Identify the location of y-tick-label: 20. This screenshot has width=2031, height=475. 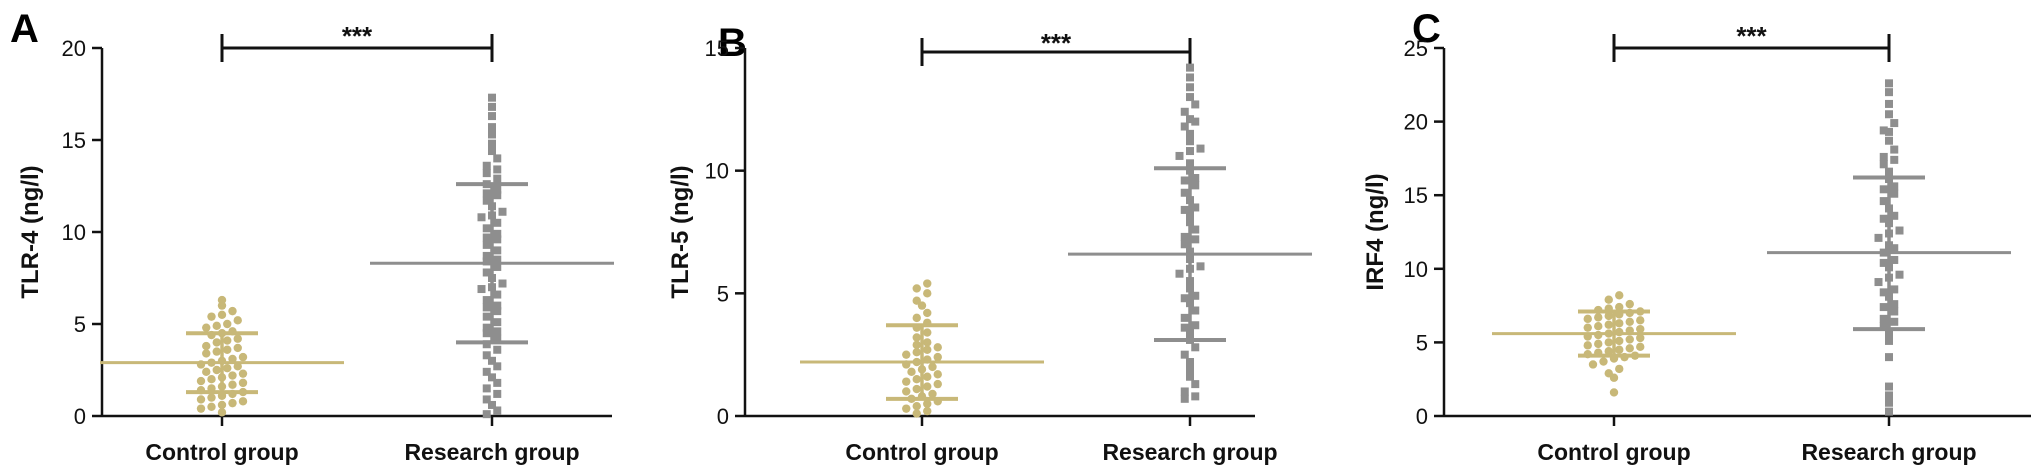
(74, 48).